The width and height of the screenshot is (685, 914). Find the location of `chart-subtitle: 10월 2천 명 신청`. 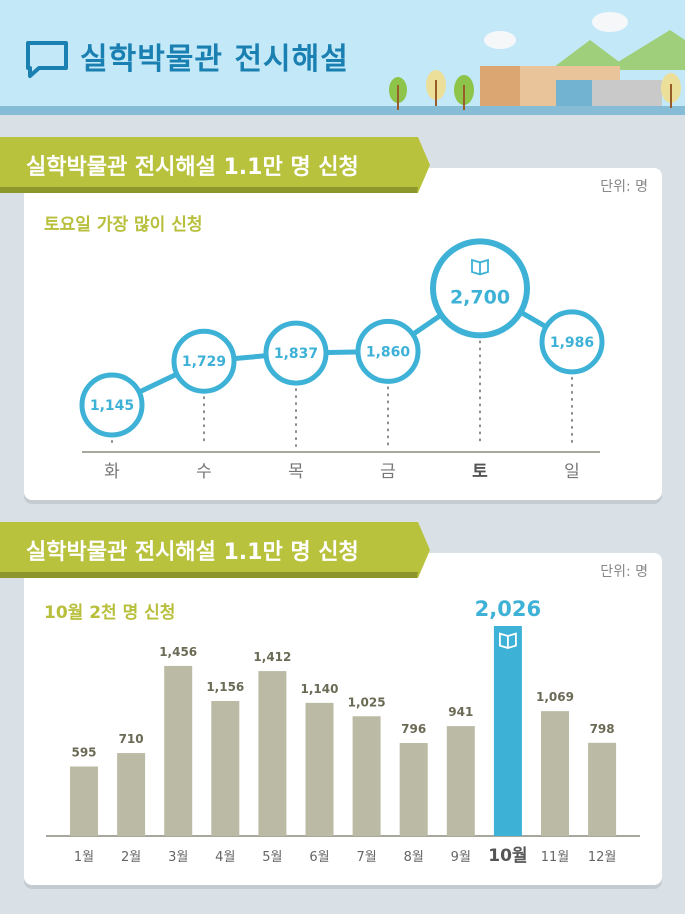

chart-subtitle: 10월 2천 명 신청 is located at coordinates (110, 613).